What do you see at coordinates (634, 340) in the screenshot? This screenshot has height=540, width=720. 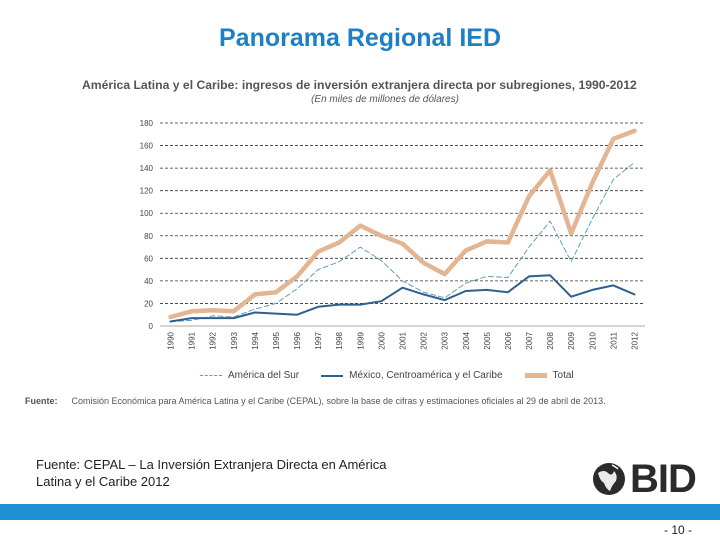 I see `x-tick-label: 2012` at bounding box center [634, 340].